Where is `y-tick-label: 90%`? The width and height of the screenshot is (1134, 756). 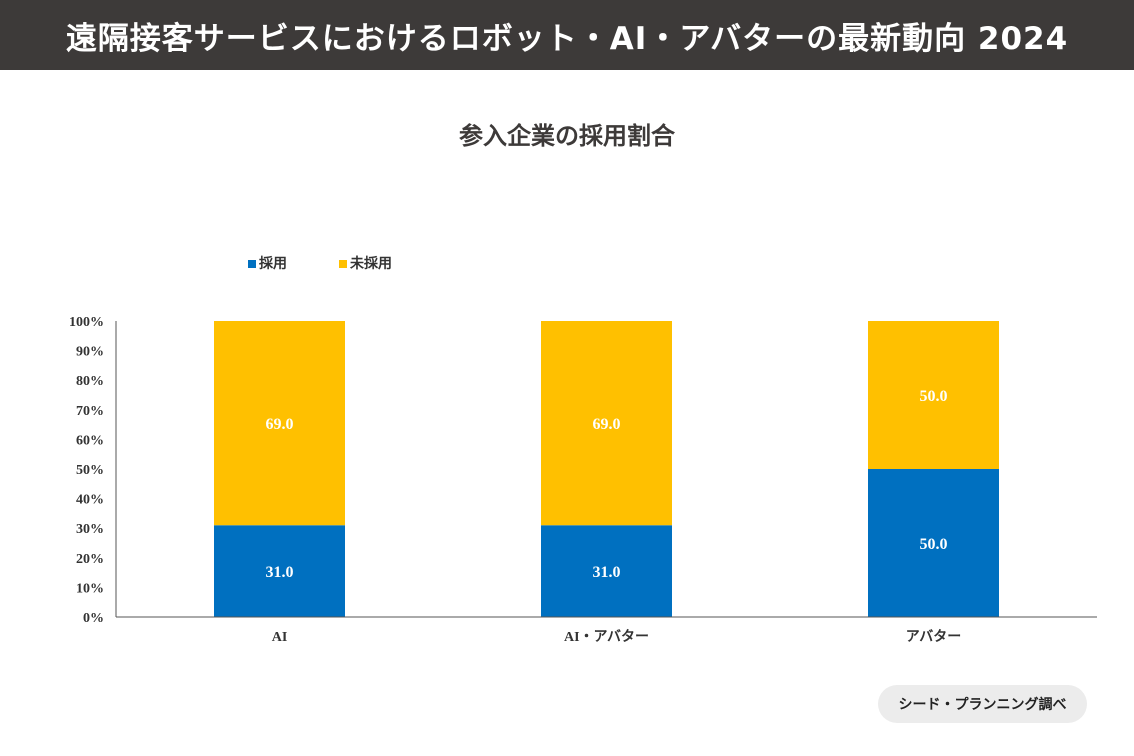 y-tick-label: 90% is located at coordinates (90, 352).